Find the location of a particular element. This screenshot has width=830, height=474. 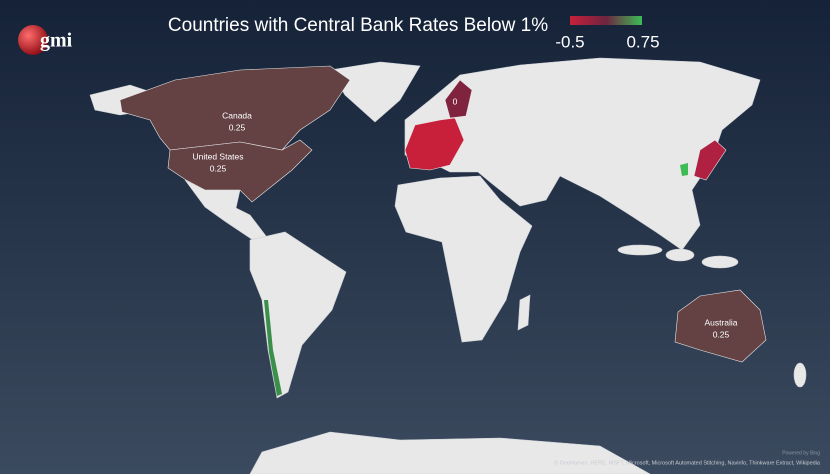

powered-by: Powered by Bing is located at coordinates (801, 453).